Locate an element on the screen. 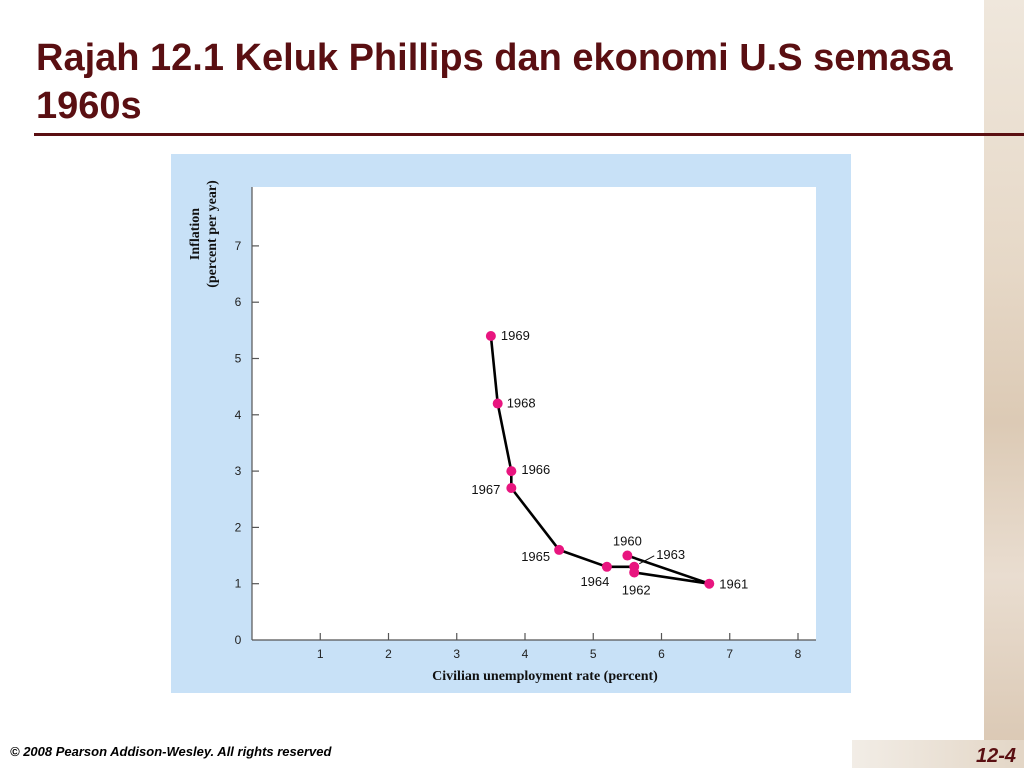 This screenshot has height=768, width=1024. y-tick-label: 6 is located at coordinates (238, 302).